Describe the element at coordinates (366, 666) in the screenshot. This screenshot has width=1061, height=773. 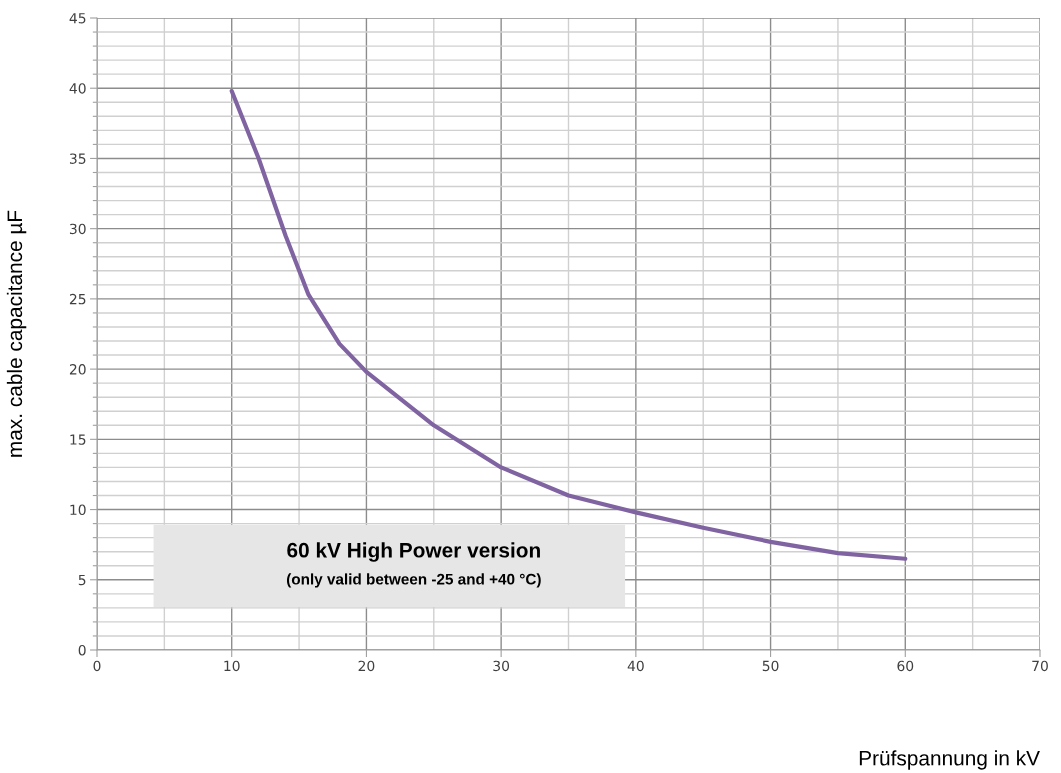
I see `x-tick-label: 20` at that location.